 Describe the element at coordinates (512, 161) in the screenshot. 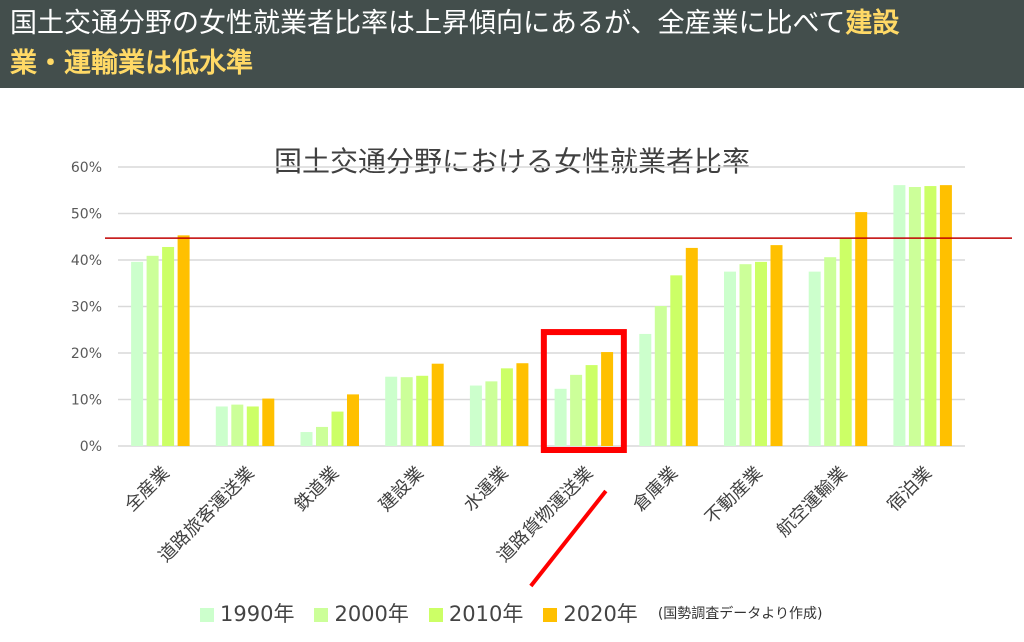

I see `chart-title: 国土交通分野における女性就業者比率` at that location.